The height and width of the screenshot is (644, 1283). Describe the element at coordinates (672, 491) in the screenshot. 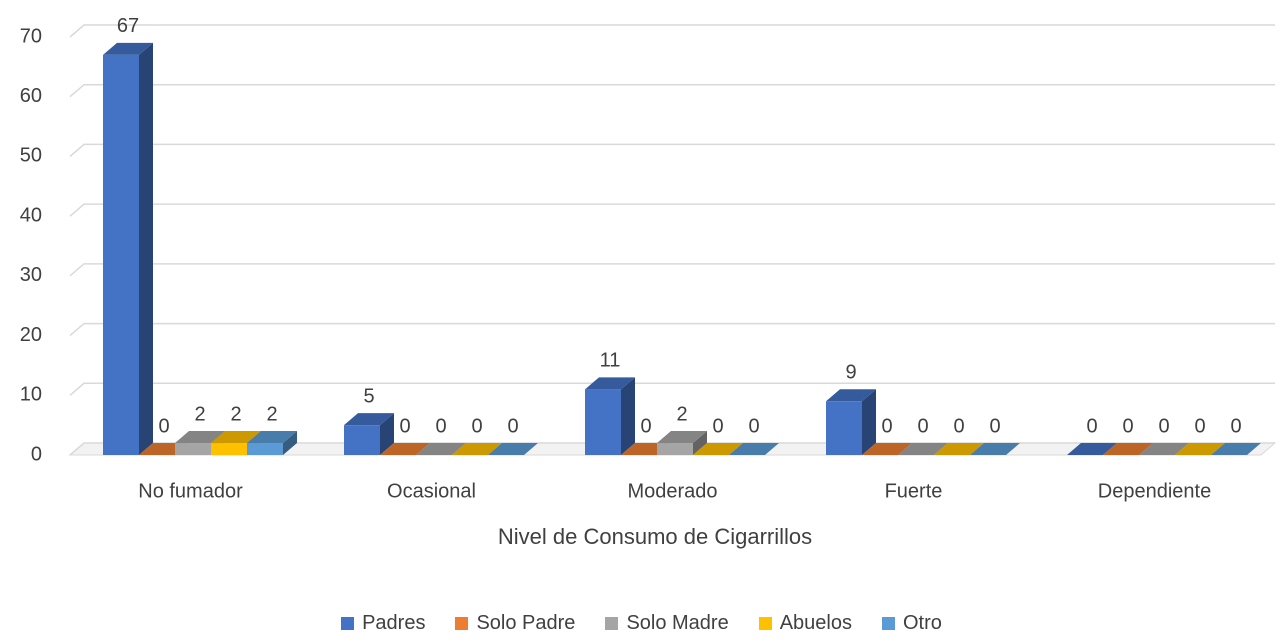

I see `x-tick-label: Moderado` at that location.